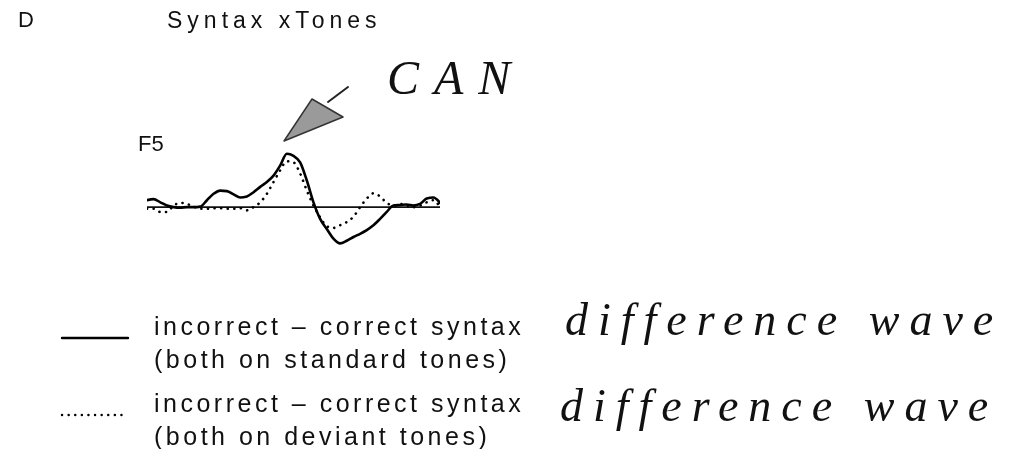  Describe the element at coordinates (274, 20) in the screenshot. I see `chart-title: Syntax xTones` at that location.